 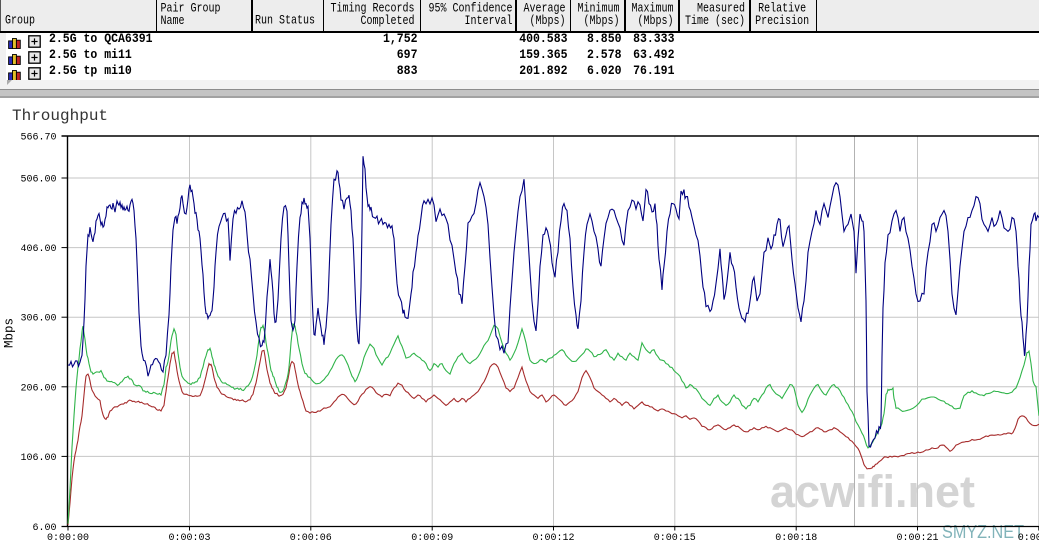 What do you see at coordinates (38, 458) in the screenshot?
I see `svg-text: 106.00` at bounding box center [38, 458].